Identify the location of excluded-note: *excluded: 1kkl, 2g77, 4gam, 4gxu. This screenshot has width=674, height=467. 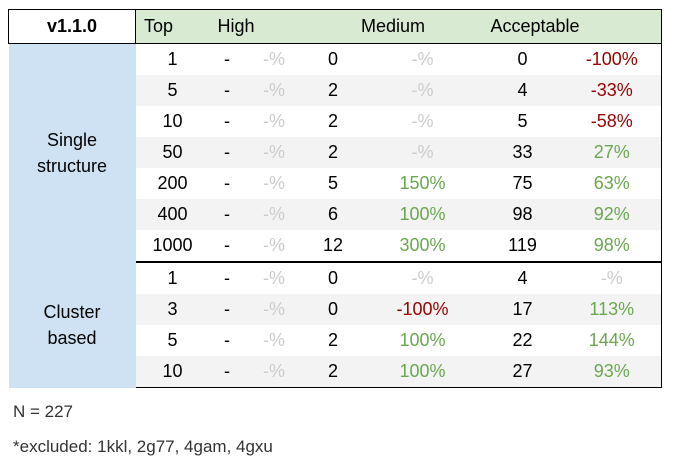
(143, 446).